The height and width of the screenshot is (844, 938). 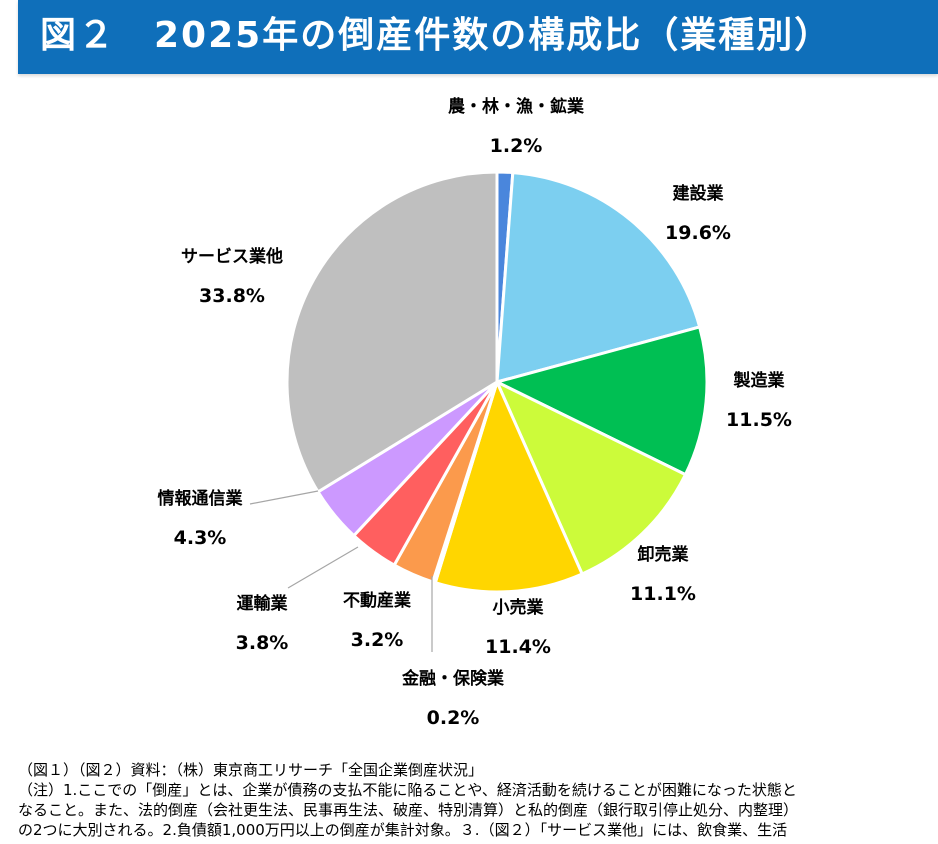 What do you see at coordinates (262, 603) in the screenshot?
I see `slice-label: 運輸業` at bounding box center [262, 603].